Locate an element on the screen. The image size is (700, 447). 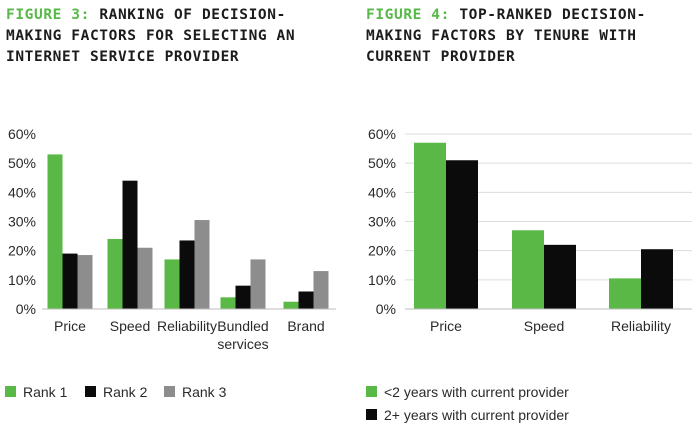
fig3-y-tick-label: 20% is located at coordinates (22, 251).